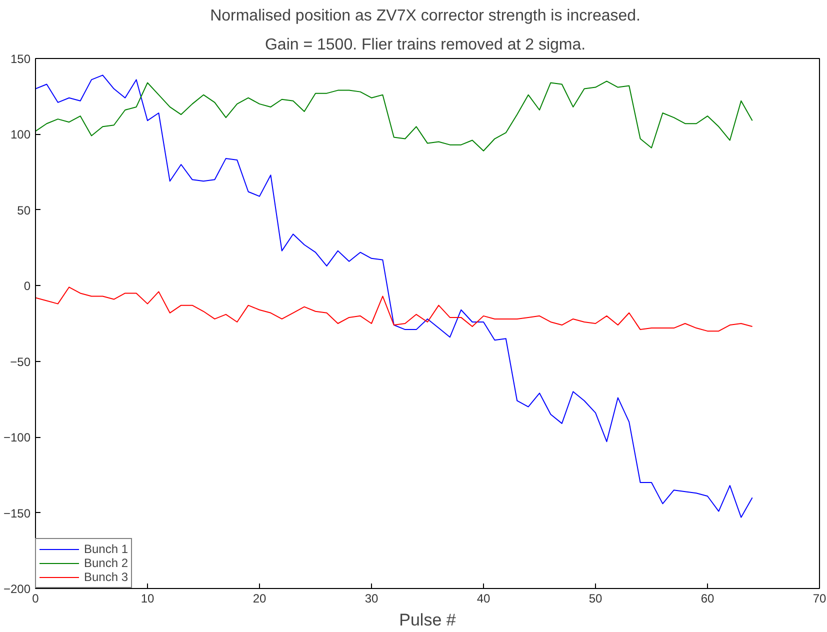 Image resolution: width=827 pixels, height=632 pixels. What do you see at coordinates (20, 361) in the screenshot?
I see `y-tick-label: −50` at bounding box center [20, 361].